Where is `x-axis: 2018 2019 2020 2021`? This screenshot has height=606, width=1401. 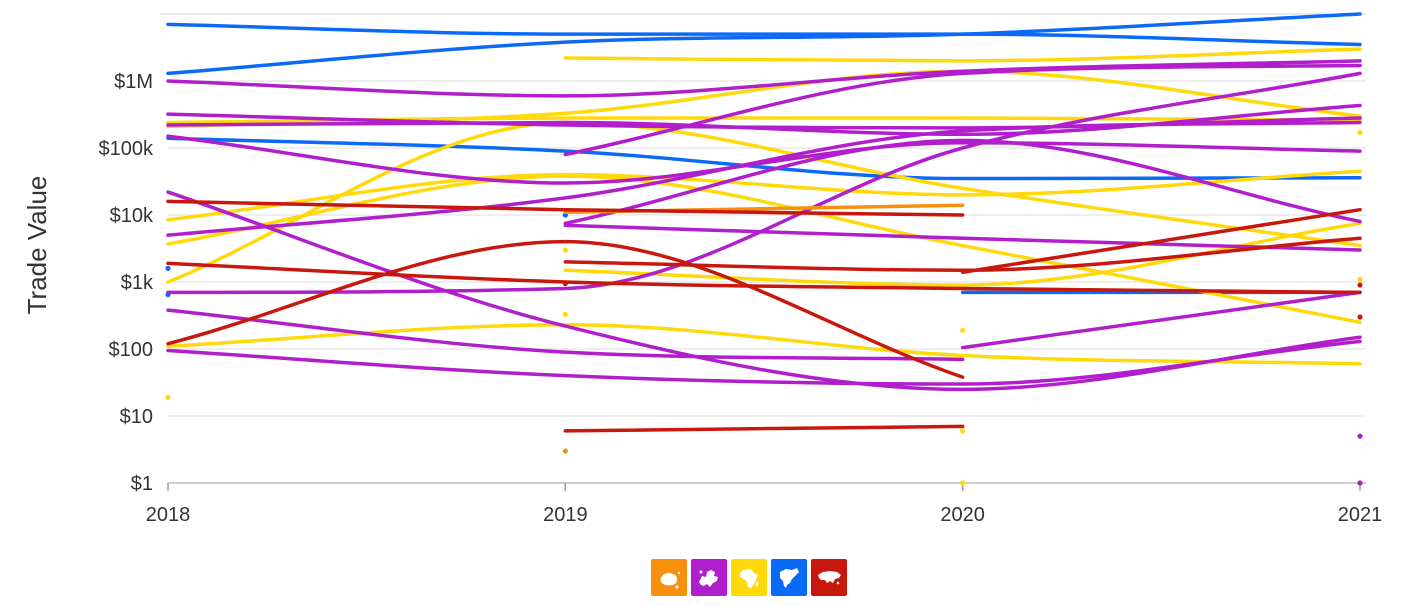
x-axis: 2018 2019 2020 2021 is located at coordinates (764, 504).